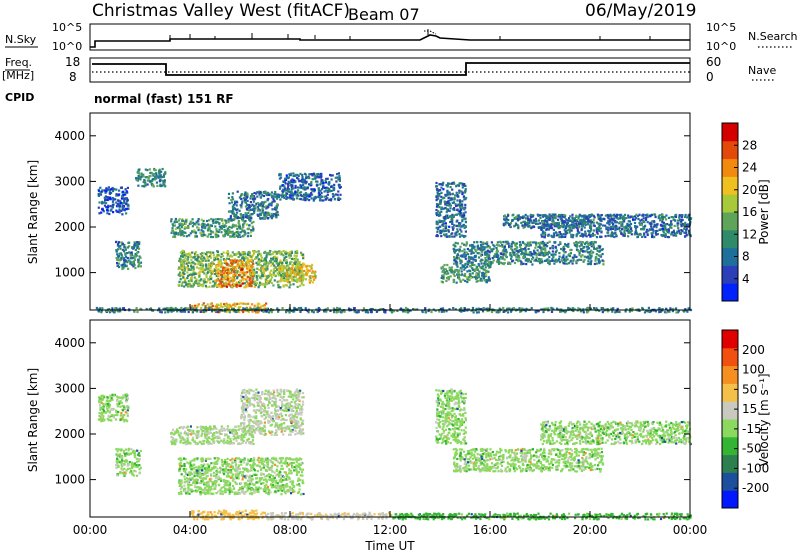 This screenshot has width=800, height=554. I want to click on plot-title: Christmas Valley West (fitACF), so click(221, 11).